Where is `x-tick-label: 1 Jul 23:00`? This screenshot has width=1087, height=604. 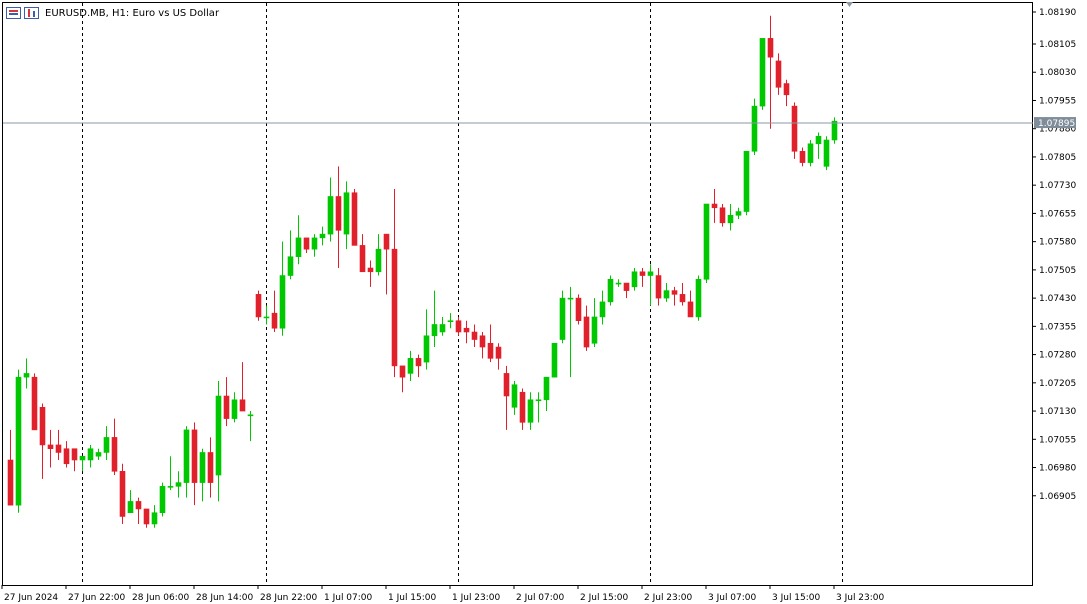
x-tick-label: 1 Jul 23:00 is located at coordinates (476, 598).